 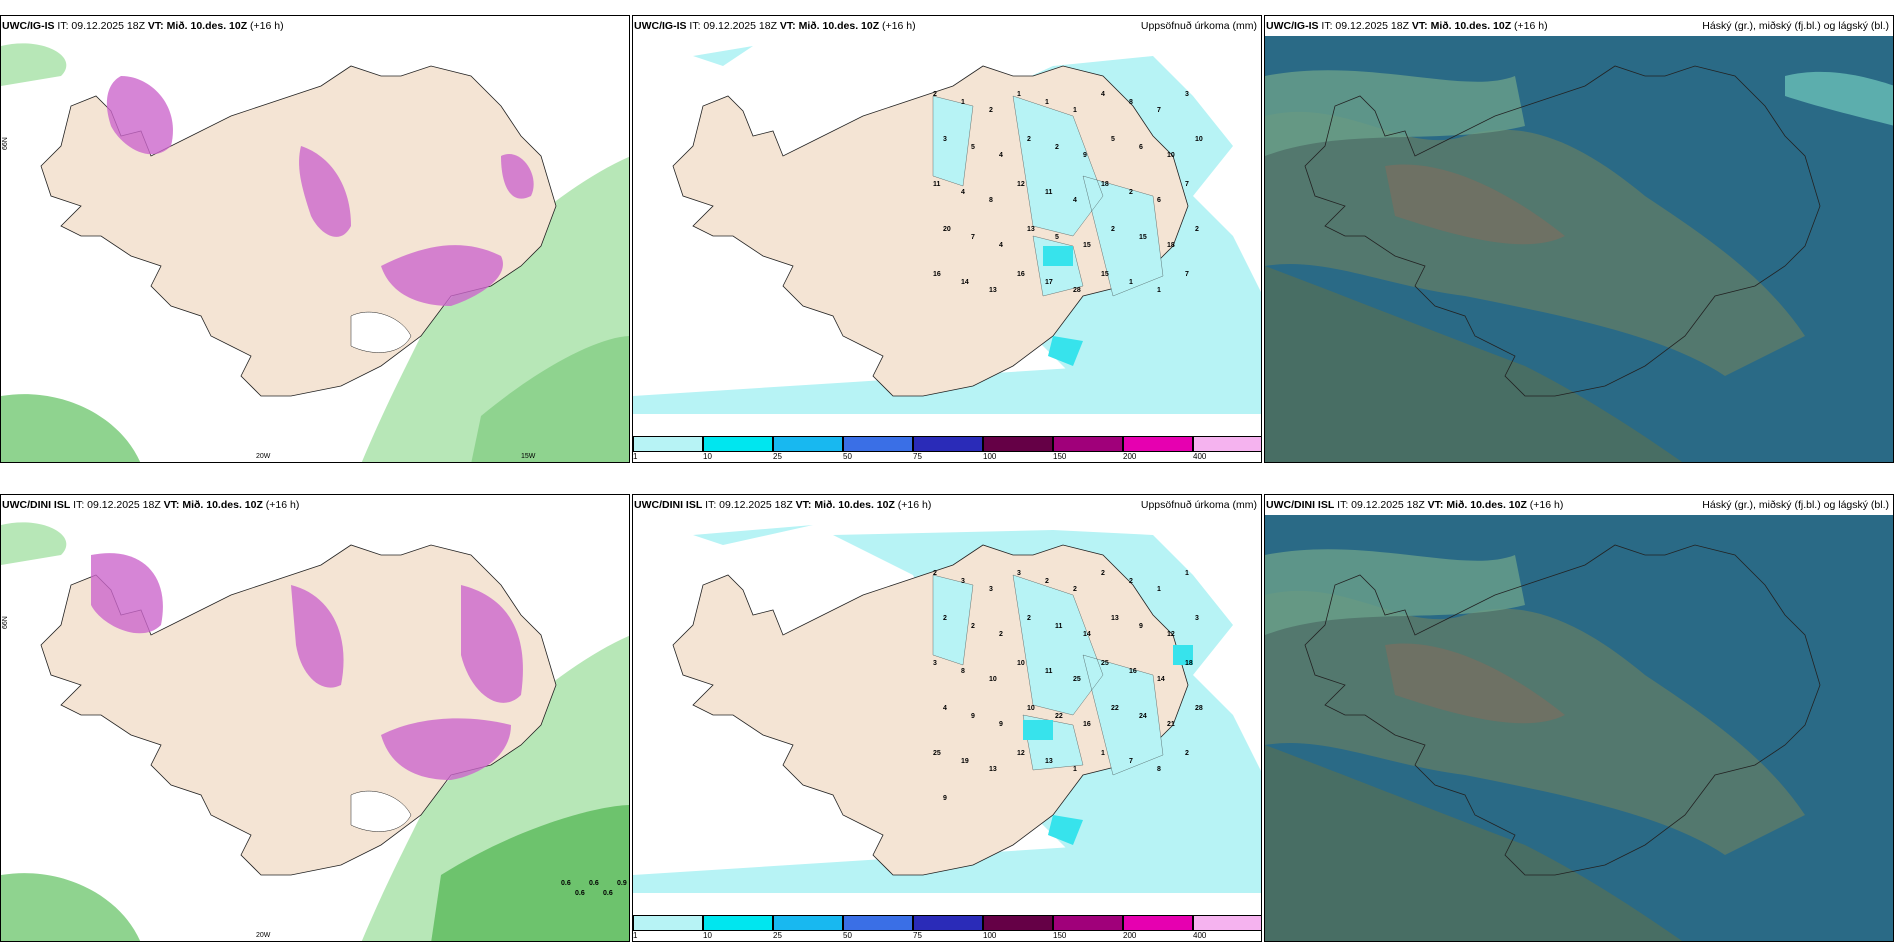 What do you see at coordinates (1579, 249) in the screenshot?
I see `cloud-map` at bounding box center [1579, 249].